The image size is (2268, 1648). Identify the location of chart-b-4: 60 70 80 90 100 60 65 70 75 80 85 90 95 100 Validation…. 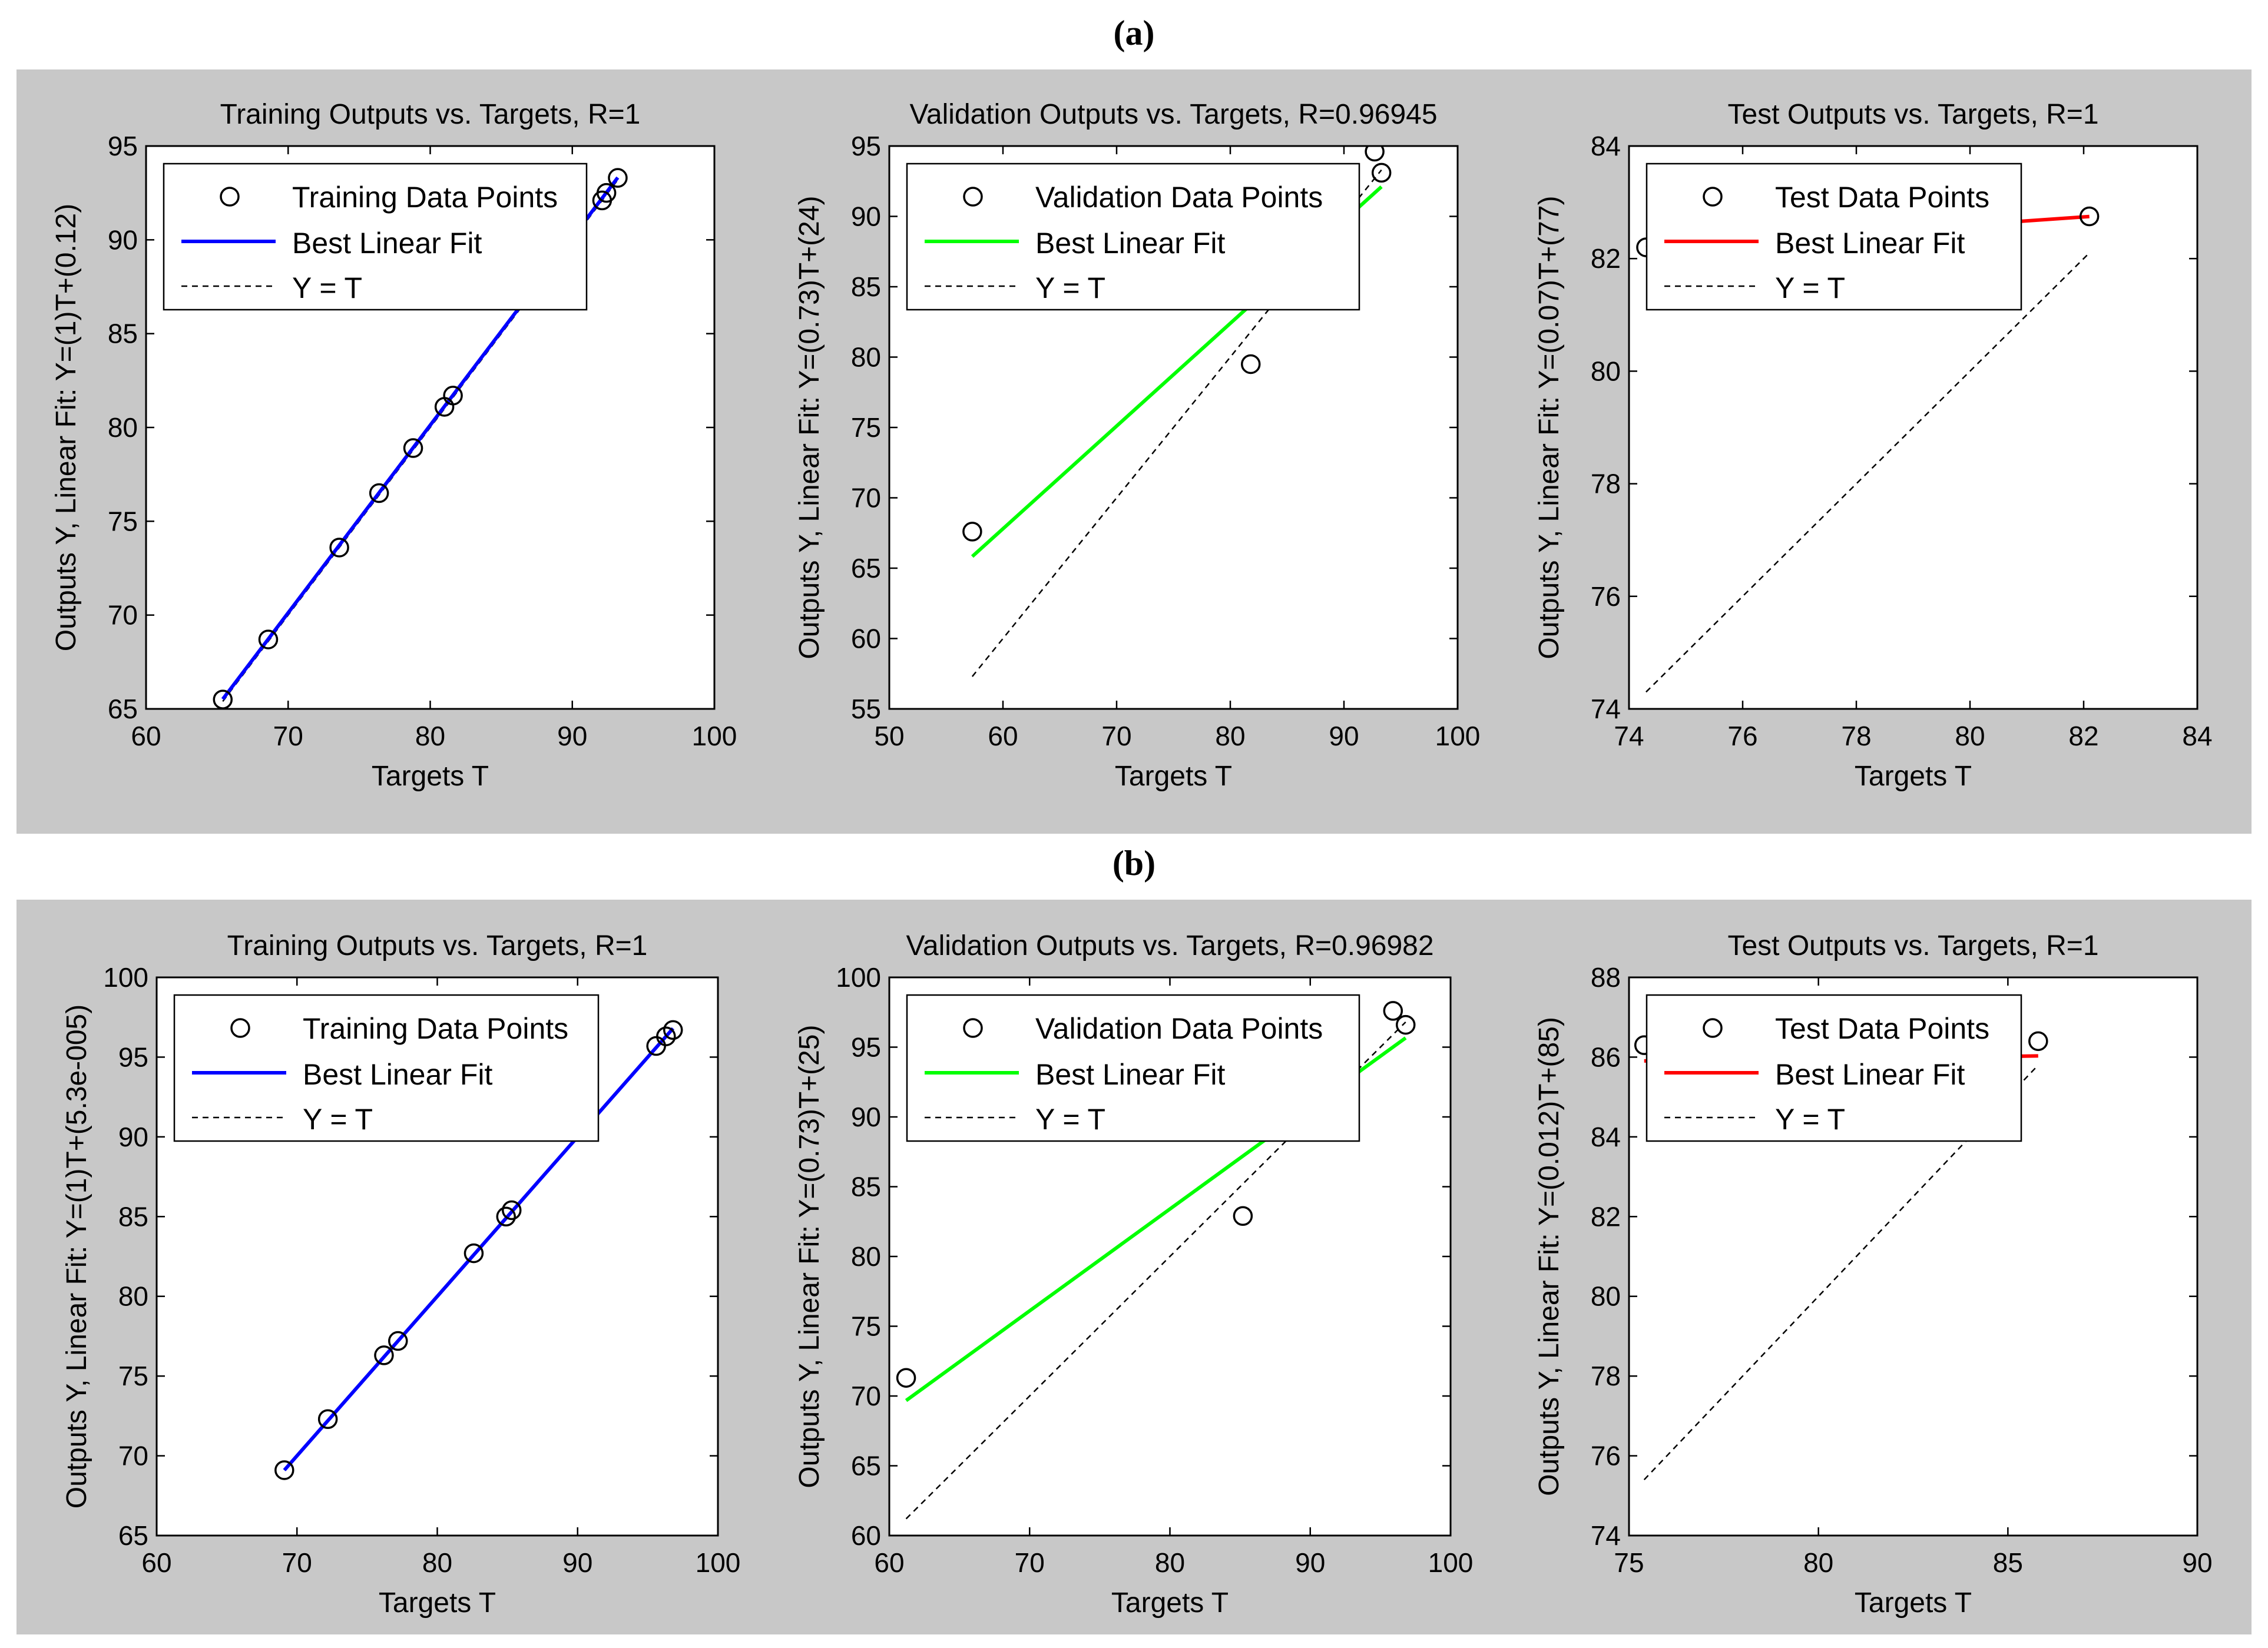
(1133, 1274).